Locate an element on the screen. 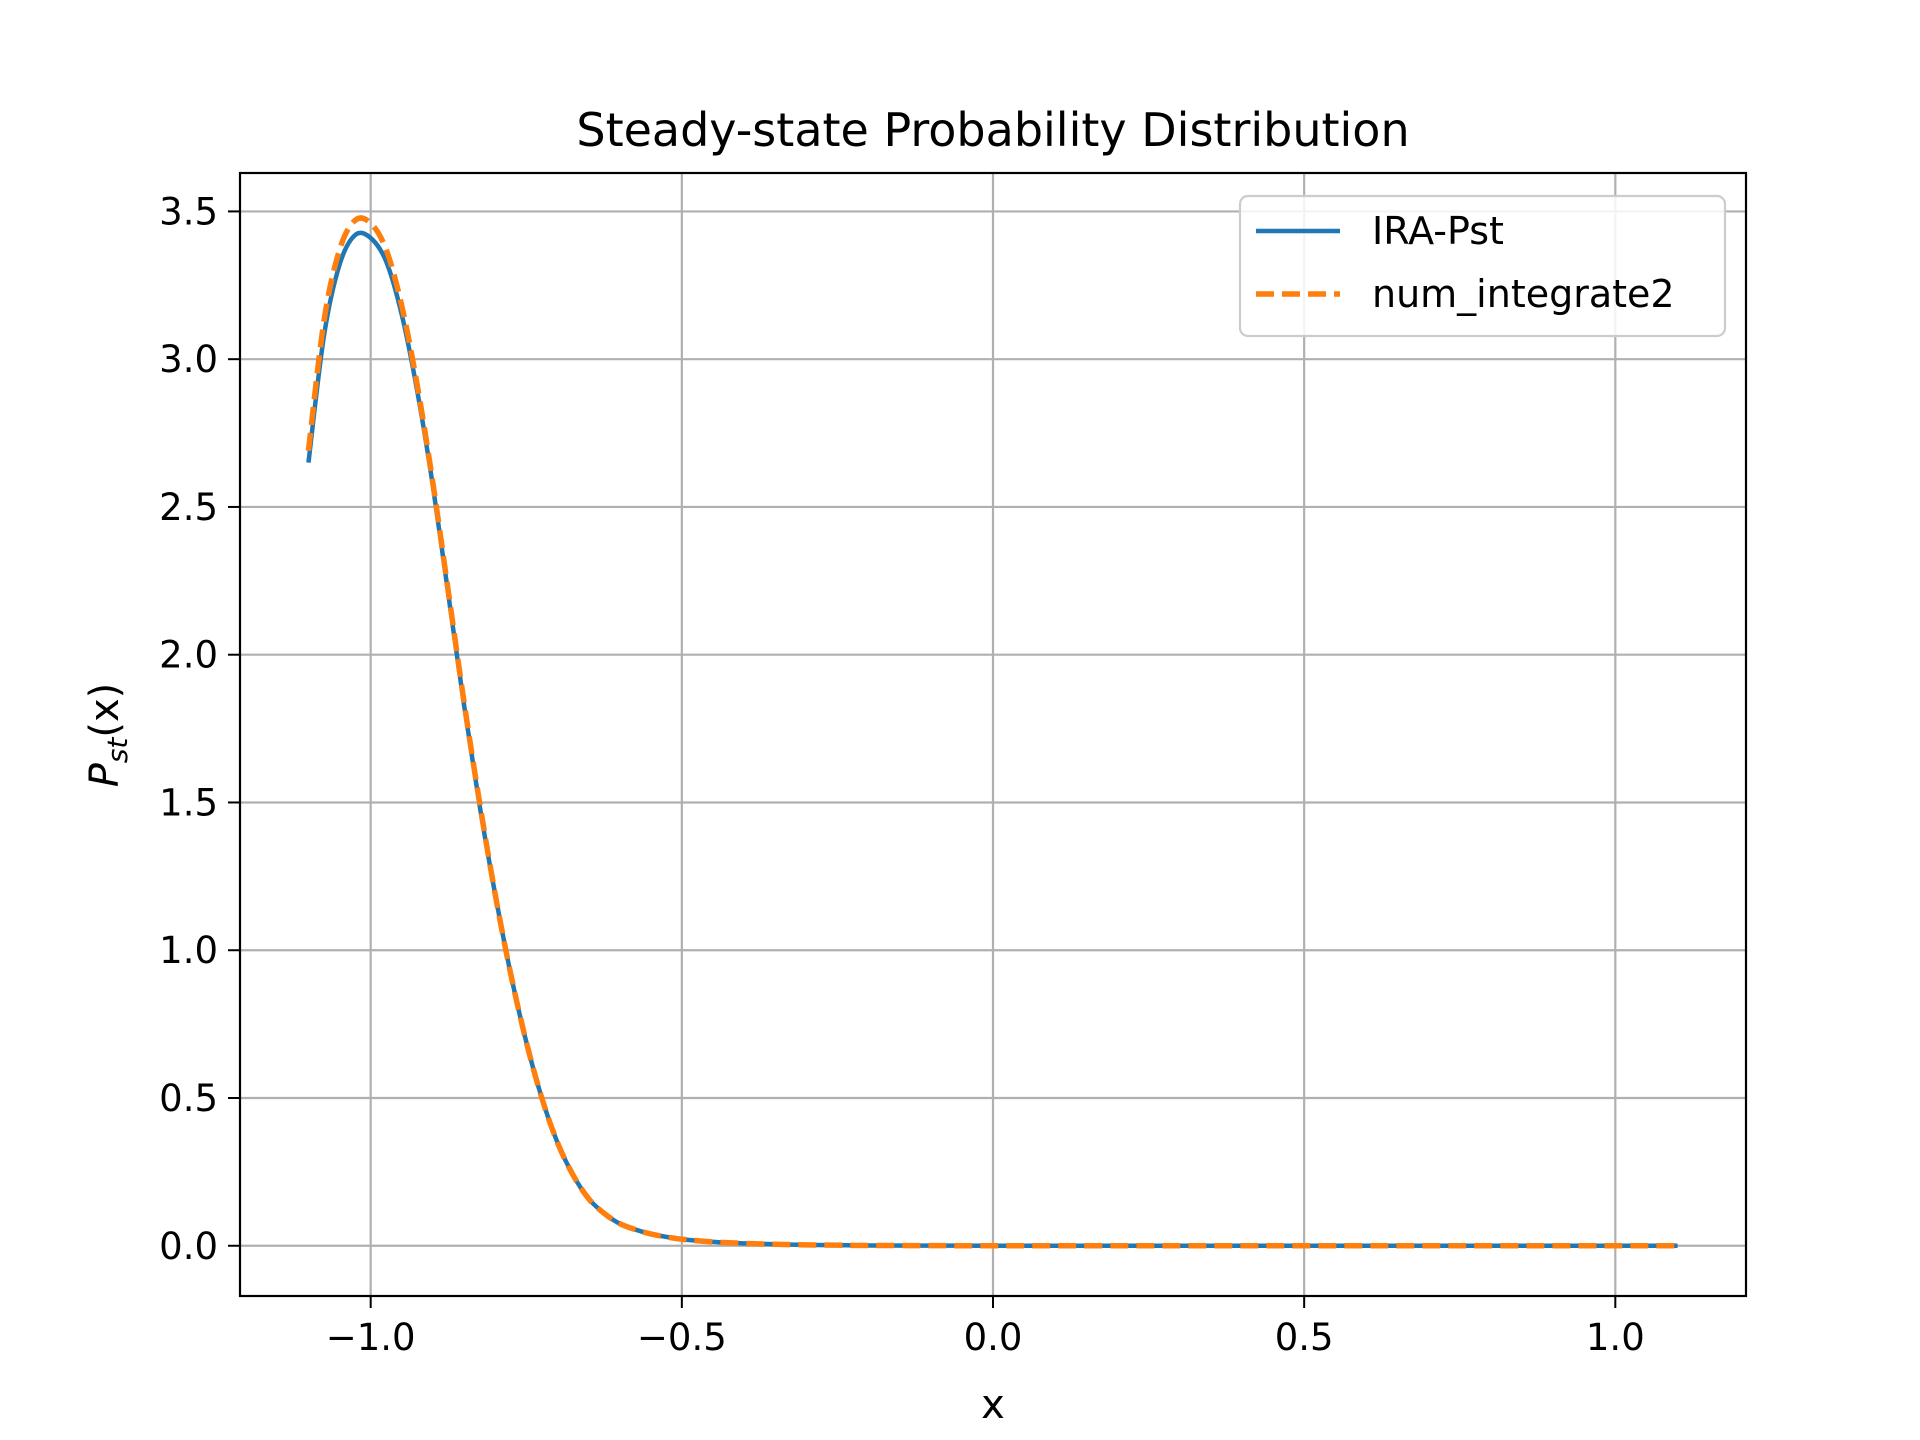 This screenshot has width=1920, height=1440. legend-label-num-integrate2: num_integrate2 is located at coordinates (1523, 294).